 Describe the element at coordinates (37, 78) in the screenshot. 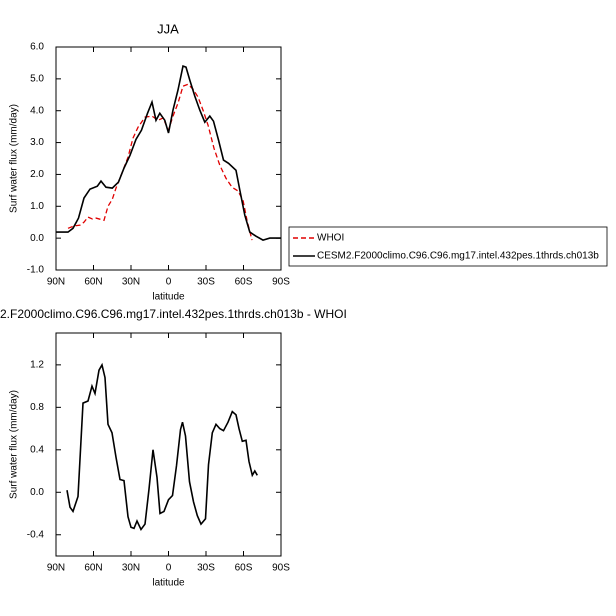

I see `y-tick-label: 5.0` at that location.